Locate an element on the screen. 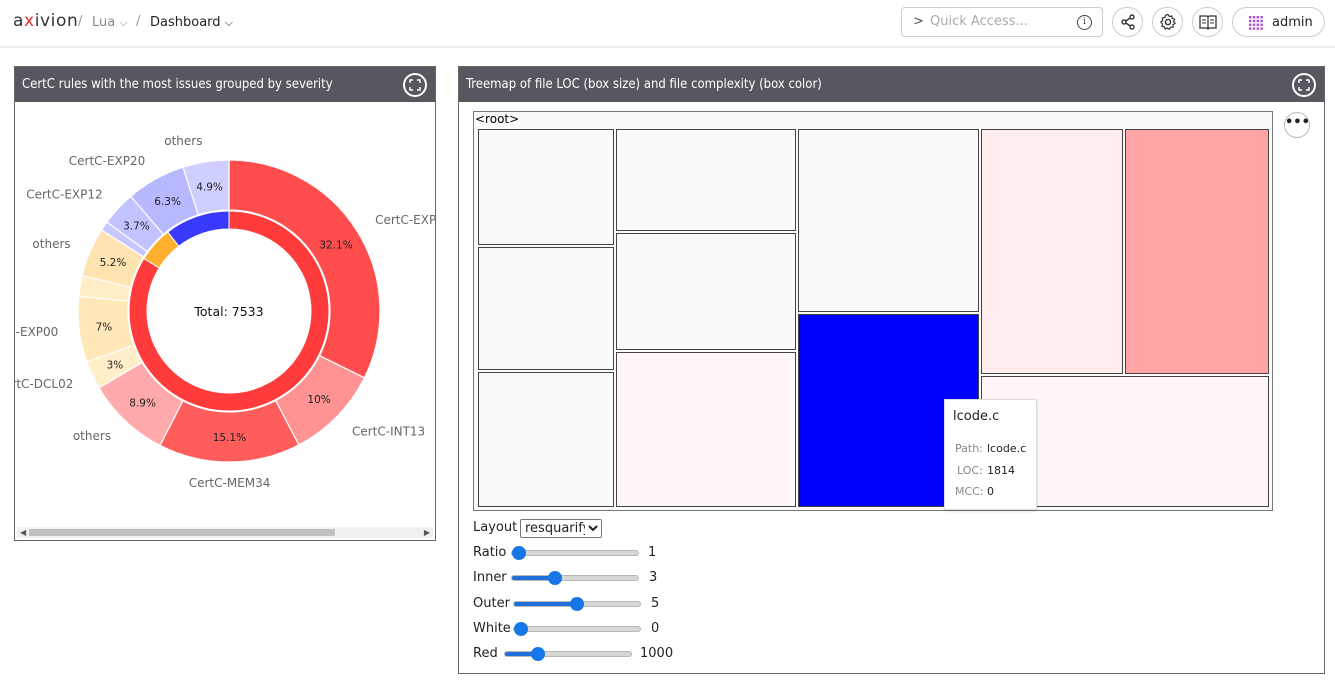  ratio-label: Ratio is located at coordinates (490, 552).